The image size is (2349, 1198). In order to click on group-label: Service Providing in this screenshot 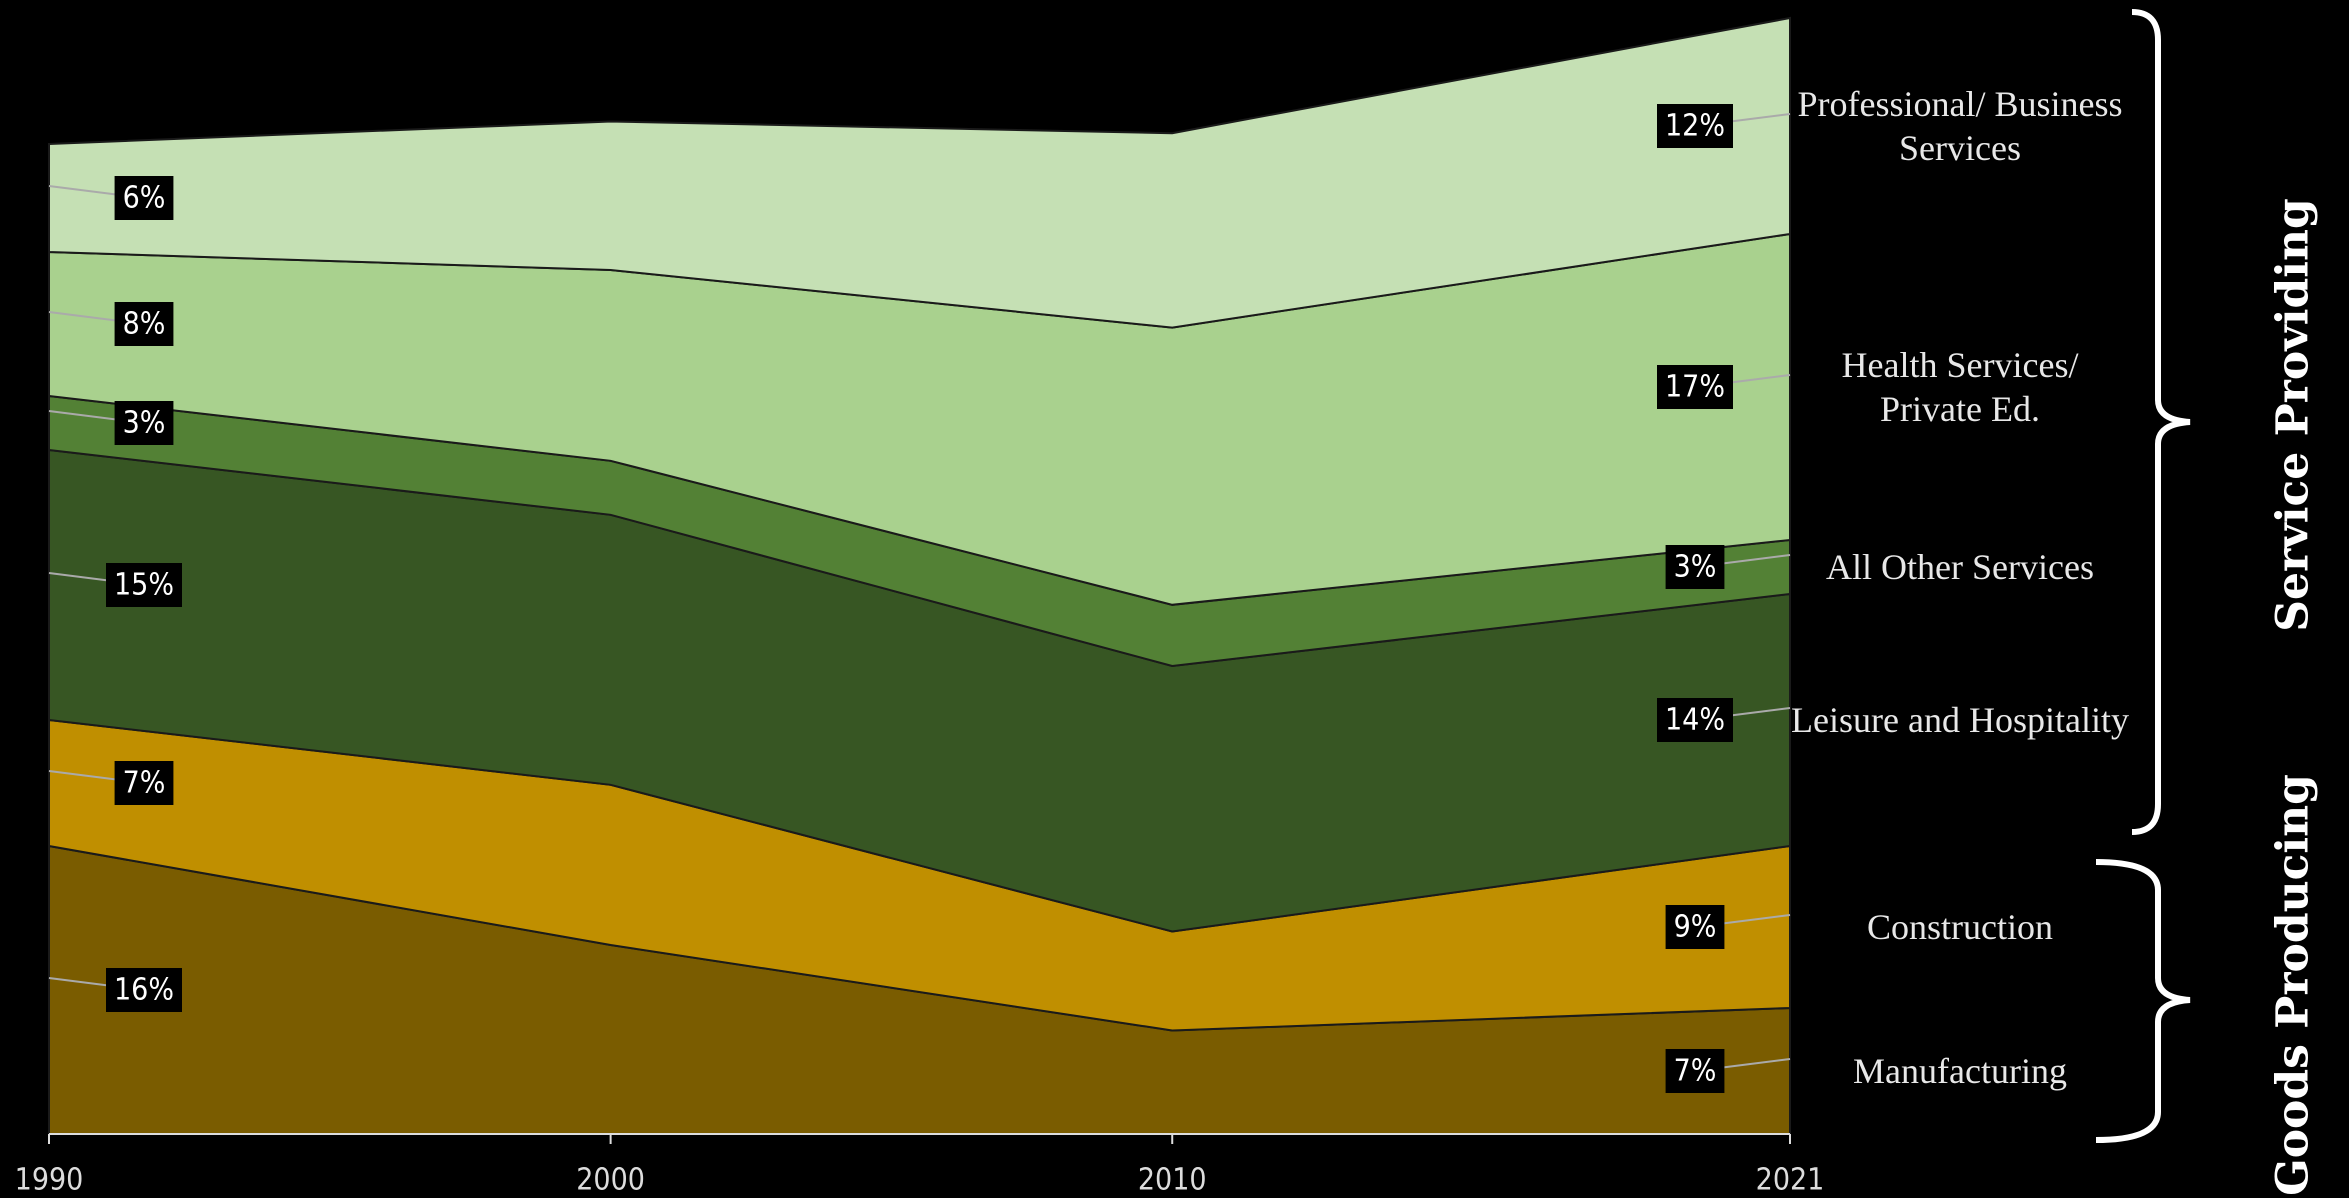, I will do `click(2293, 414)`.